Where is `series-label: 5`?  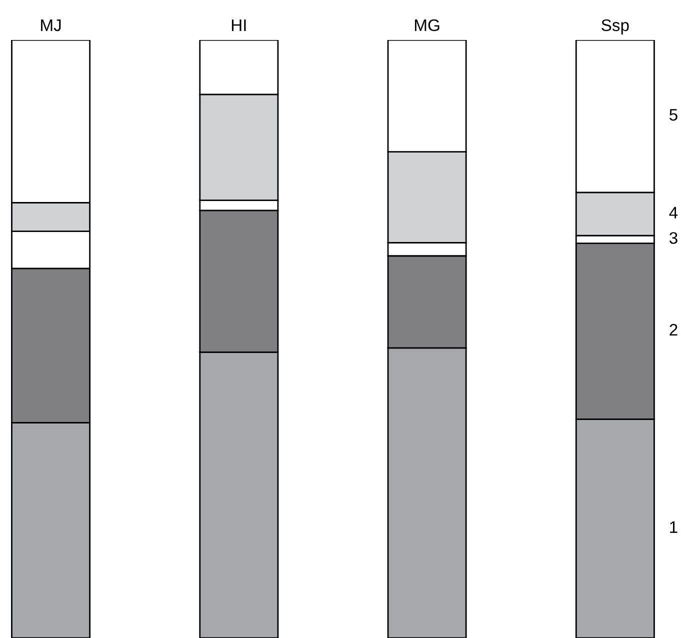 series-label: 5 is located at coordinates (674, 115).